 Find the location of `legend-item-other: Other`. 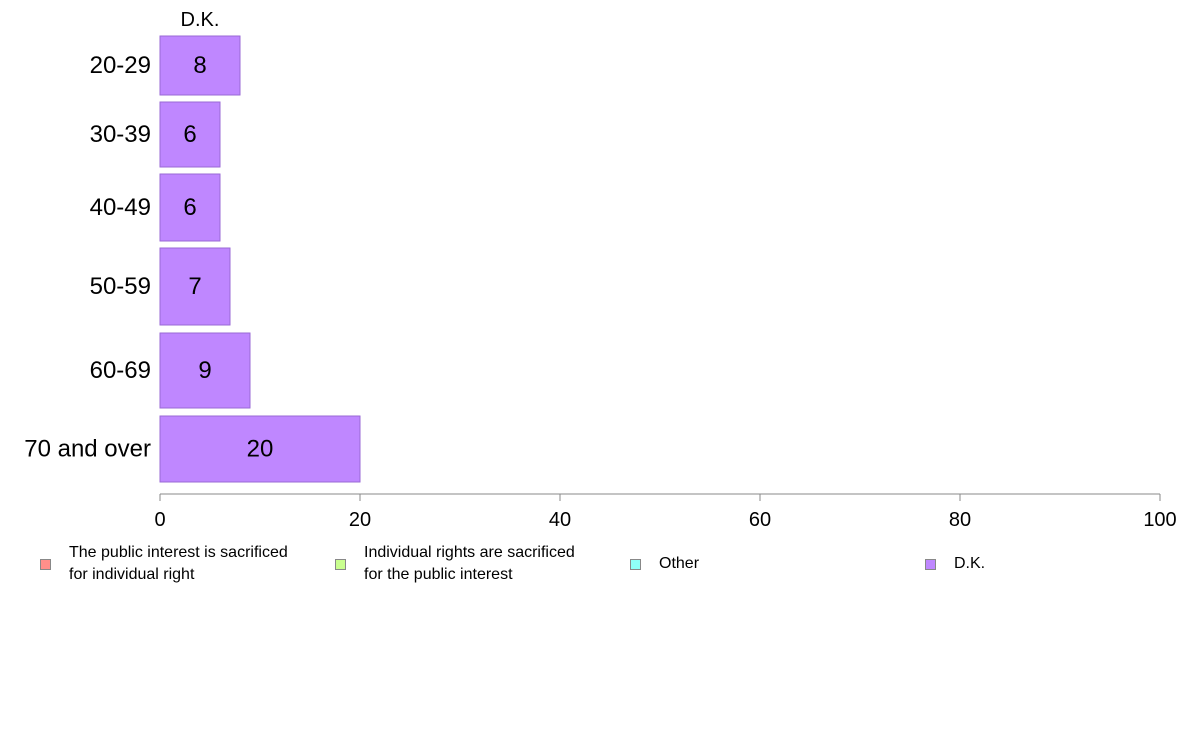

legend-item-other: Other is located at coordinates (664, 564).